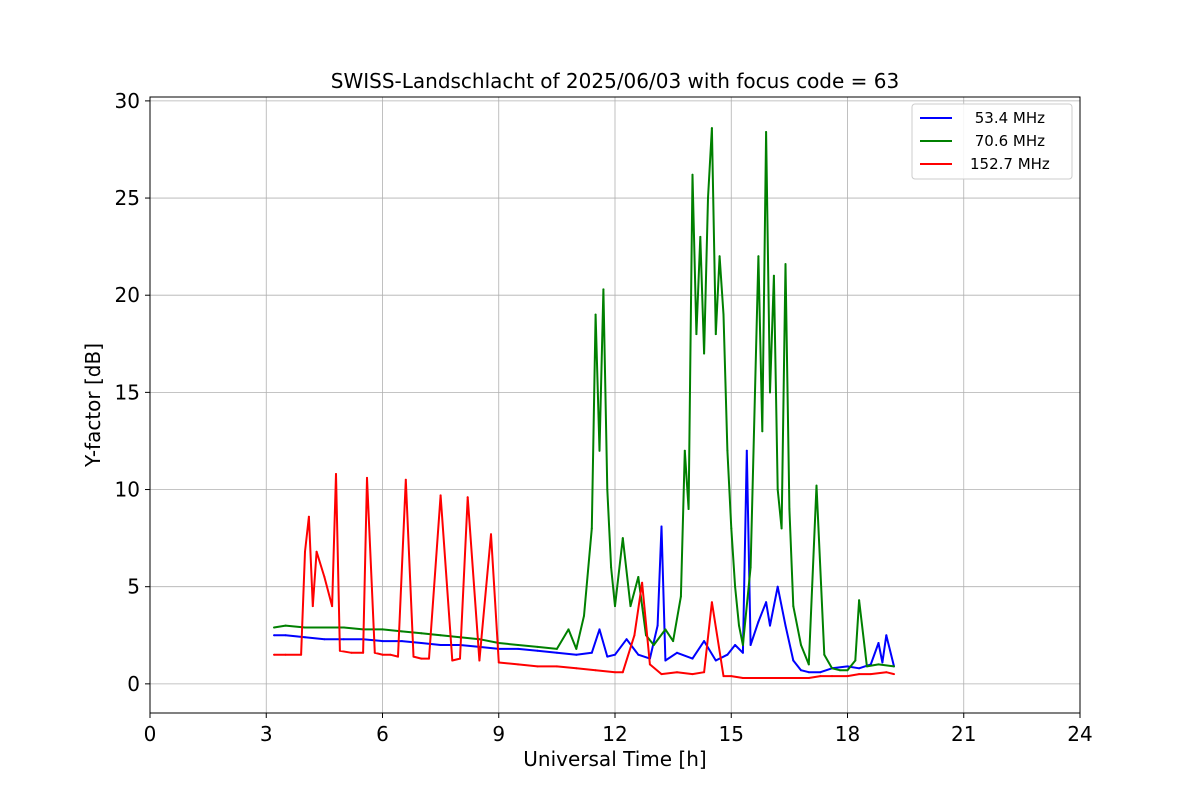 This screenshot has width=1200, height=800. What do you see at coordinates (731, 734) in the screenshot?
I see `x-tick-label: 15` at bounding box center [731, 734].